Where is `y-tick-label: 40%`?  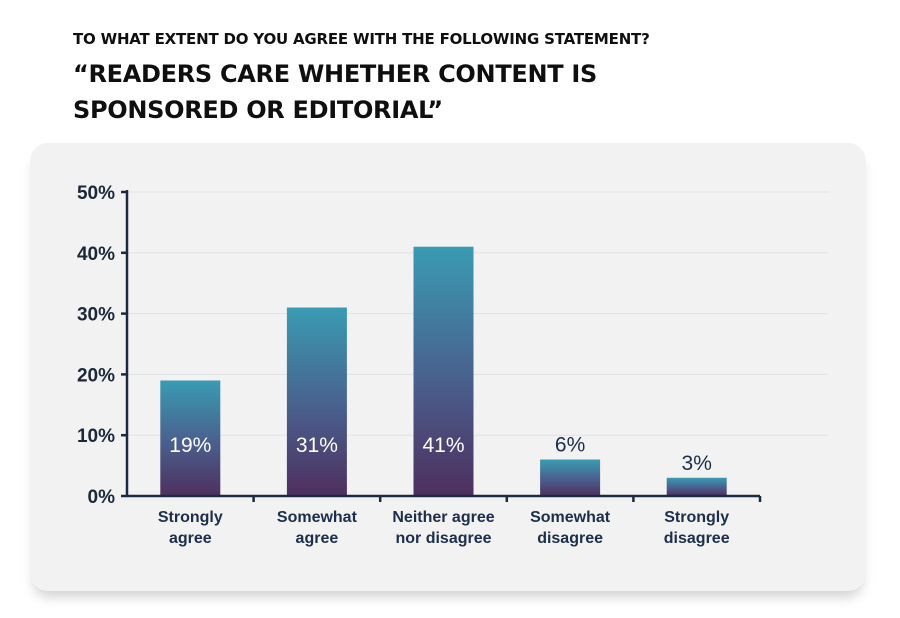
y-tick-label: 40% is located at coordinates (96, 254).